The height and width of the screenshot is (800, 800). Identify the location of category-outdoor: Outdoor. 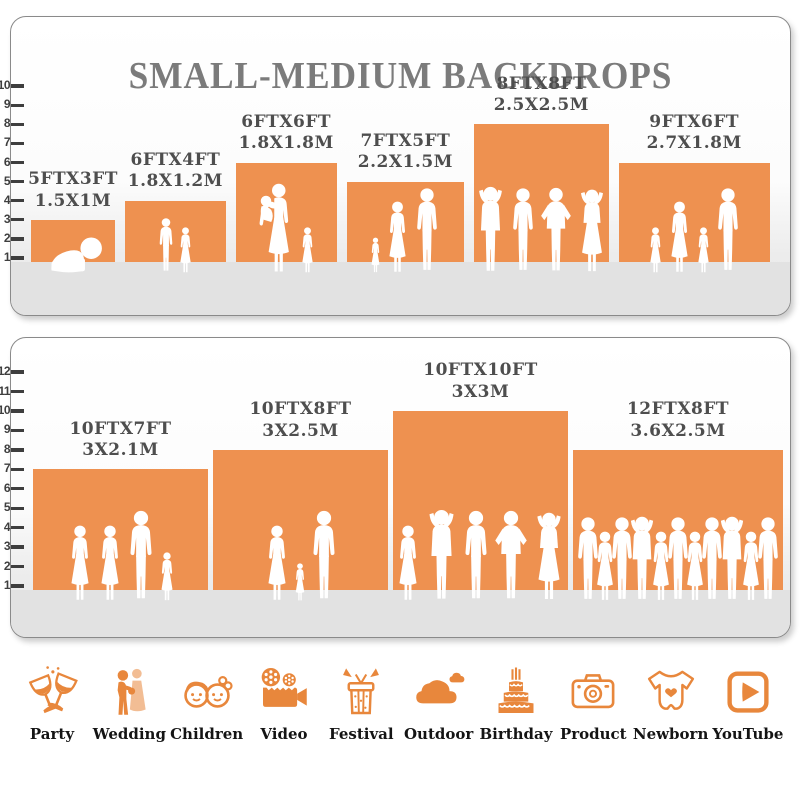
(439, 703).